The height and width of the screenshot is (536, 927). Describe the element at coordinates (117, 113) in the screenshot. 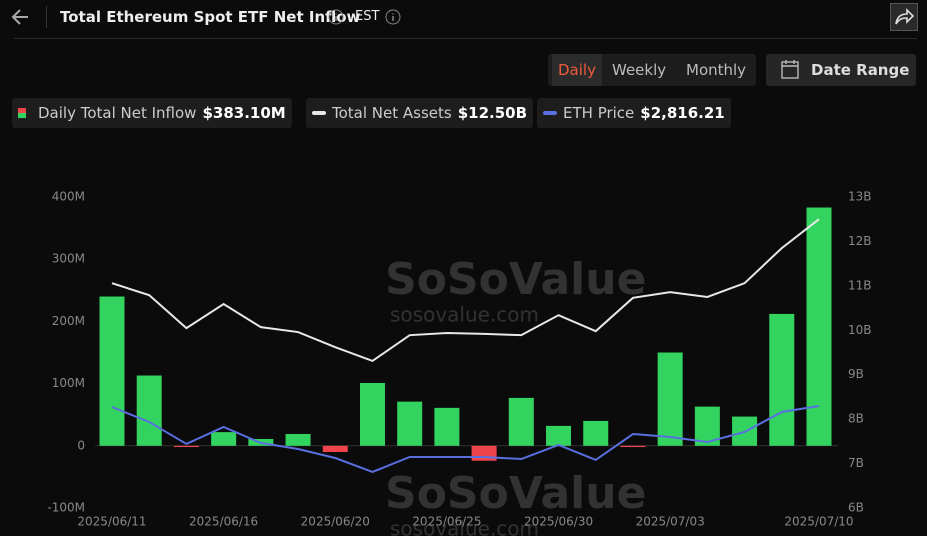

I see `legend-label: Daily Total Net Inflow` at that location.